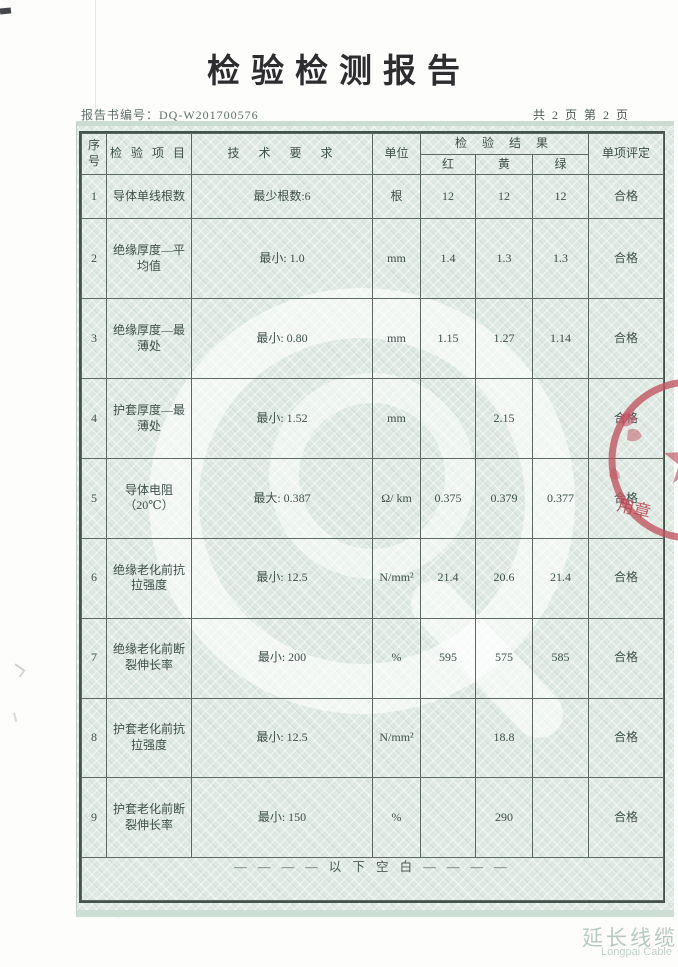 The height and width of the screenshot is (967, 678). Describe the element at coordinates (95, 60) in the screenshot. I see `paper-crease-top` at that location.